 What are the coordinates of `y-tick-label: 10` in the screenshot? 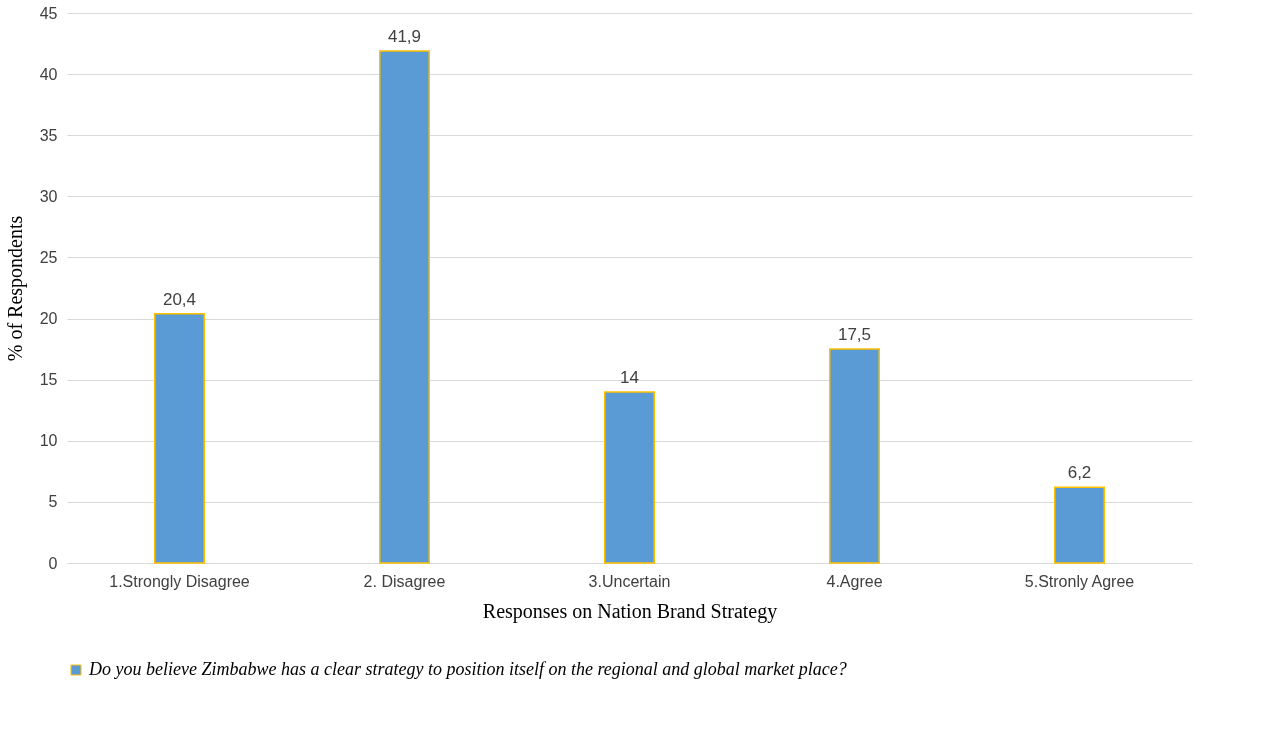 It's located at (48, 441).